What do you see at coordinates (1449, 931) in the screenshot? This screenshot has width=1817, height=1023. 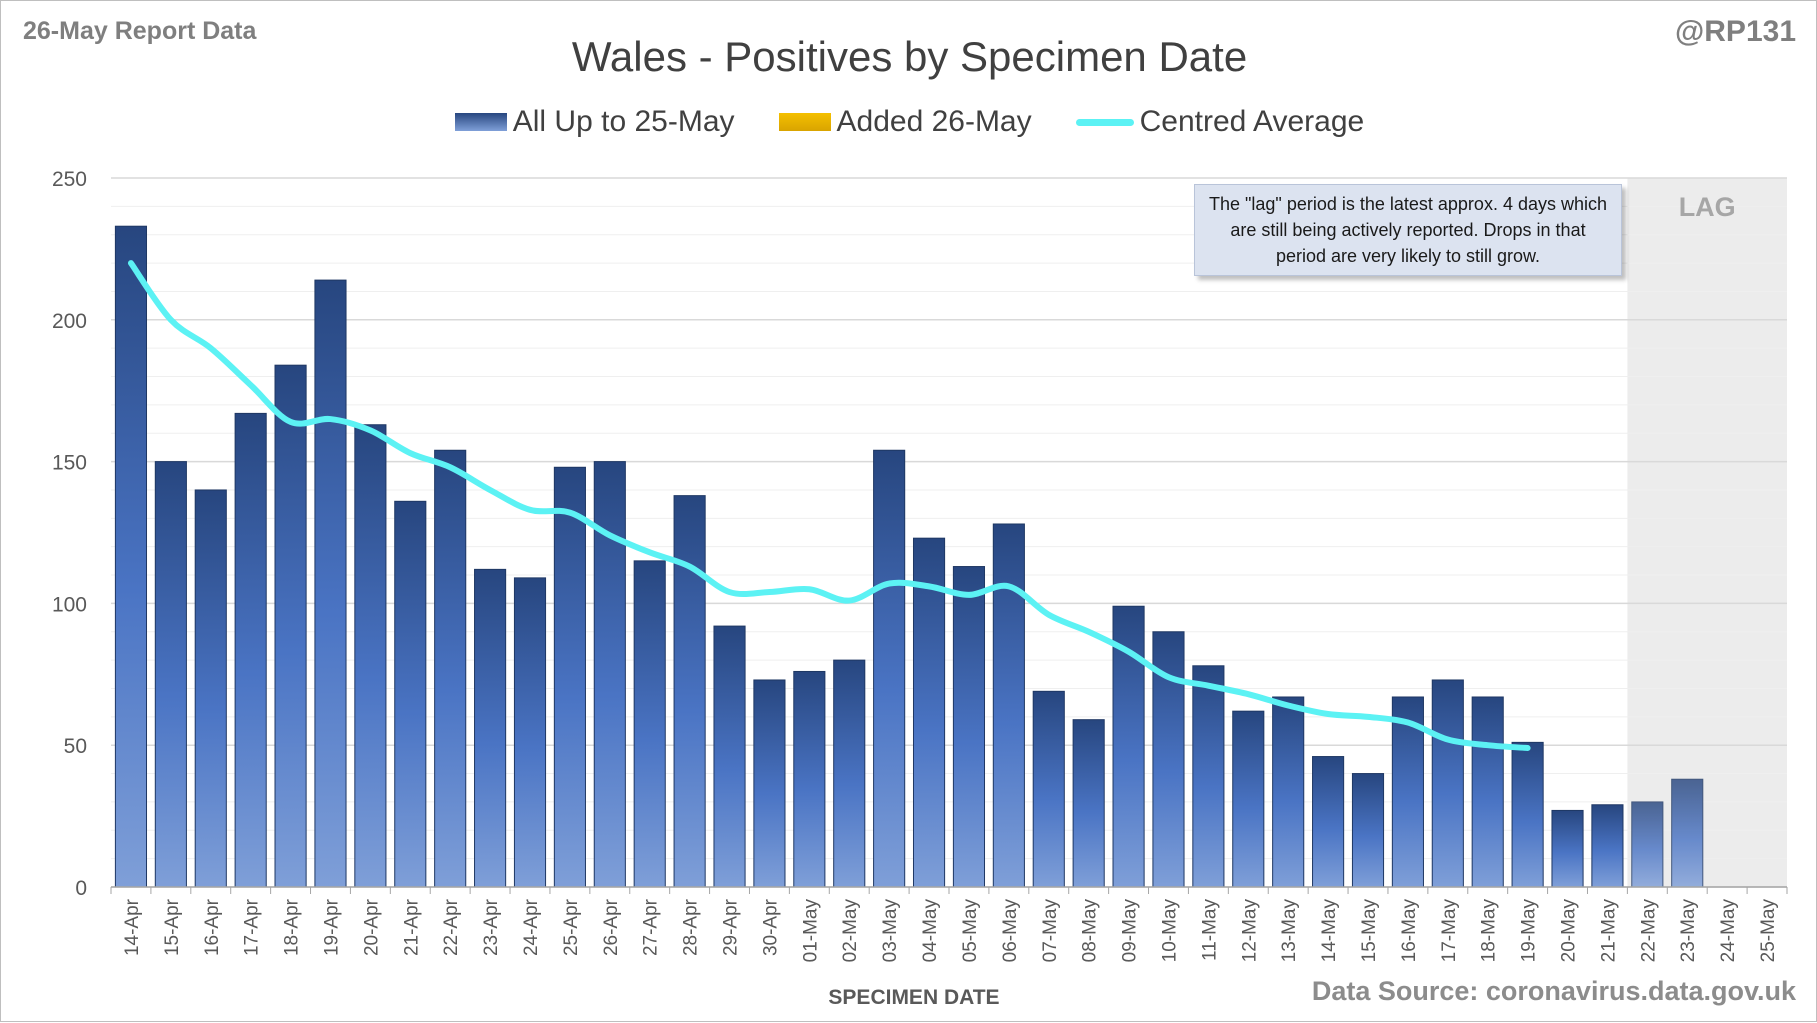 I see `x-tick-label: 17-May` at bounding box center [1449, 931].